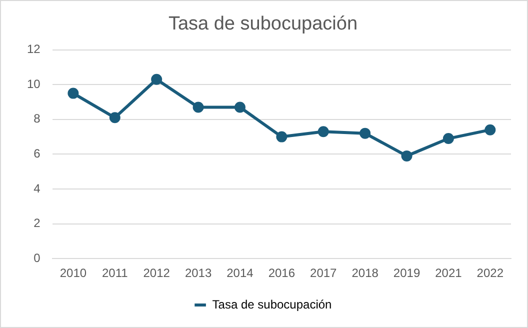 This screenshot has height=328, width=528. What do you see at coordinates (37, 119) in the screenshot?
I see `y-tick-label: 8` at bounding box center [37, 119].